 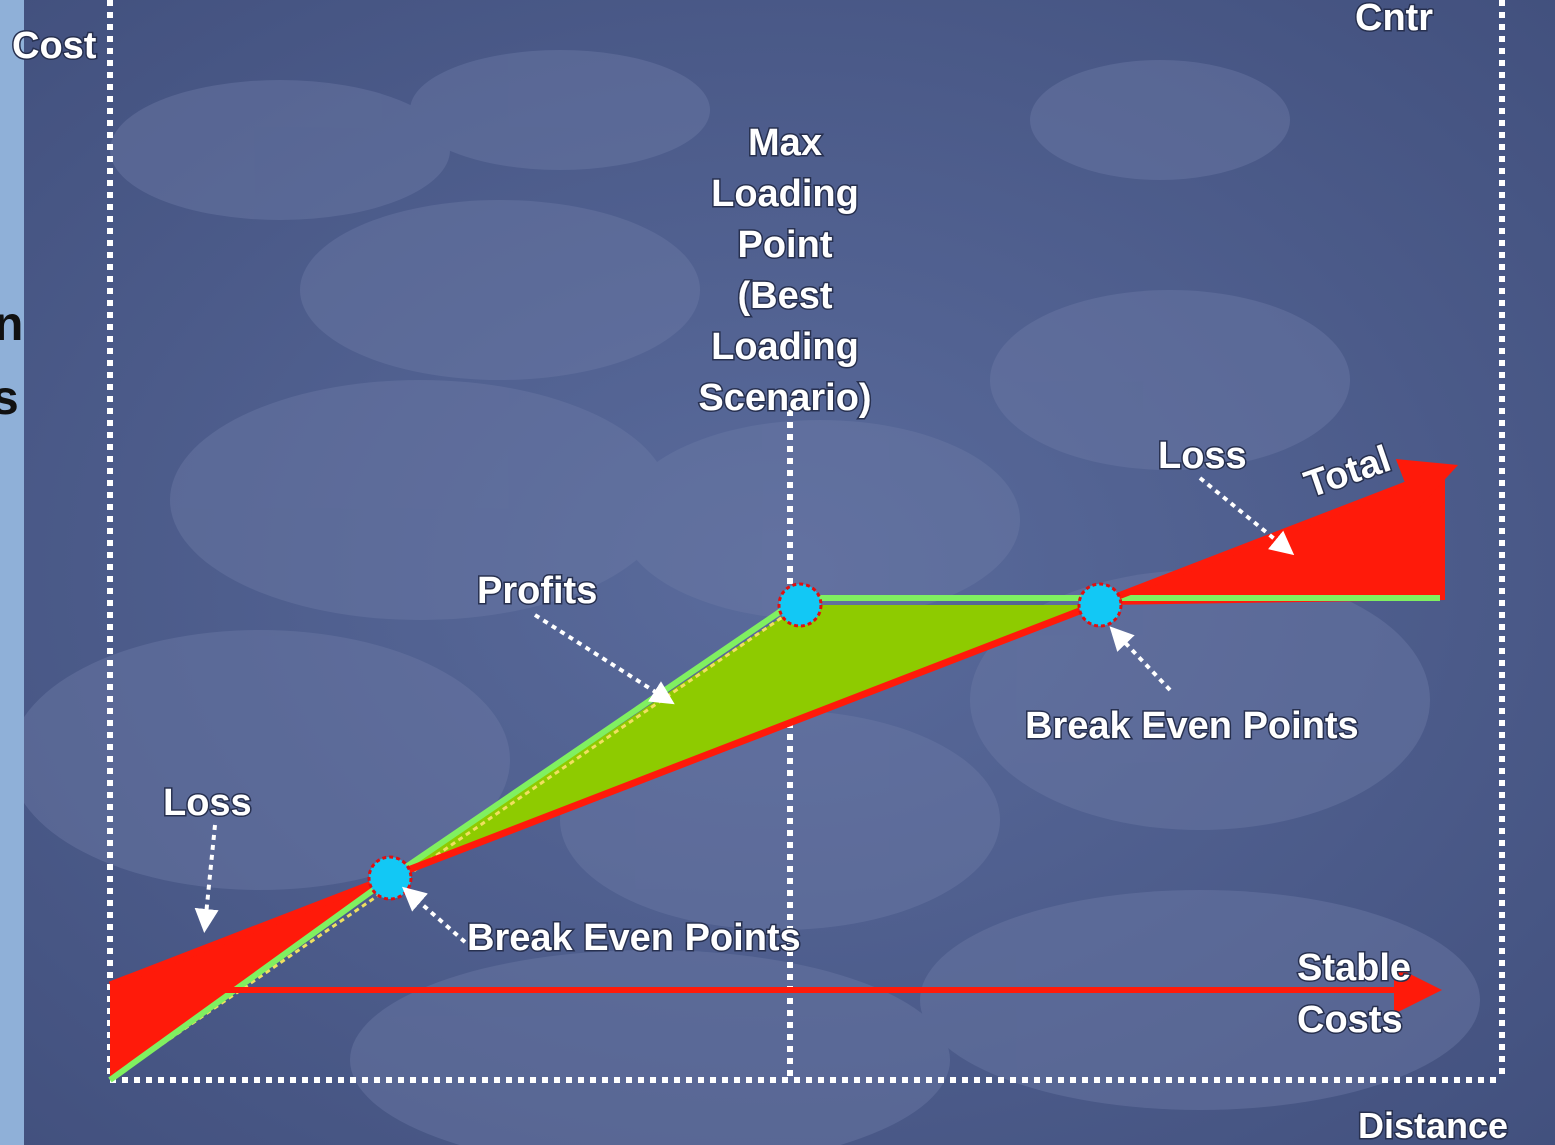 What do you see at coordinates (1350, 1020) in the screenshot?
I see `stable-costs-label: Costs` at bounding box center [1350, 1020].